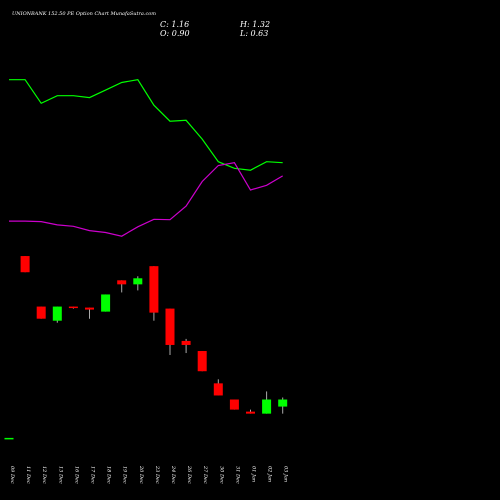 This screenshot has height=500, width=500. Describe the element at coordinates (141, 474) in the screenshot. I see `x-tick-label: 20 Dec` at that location.